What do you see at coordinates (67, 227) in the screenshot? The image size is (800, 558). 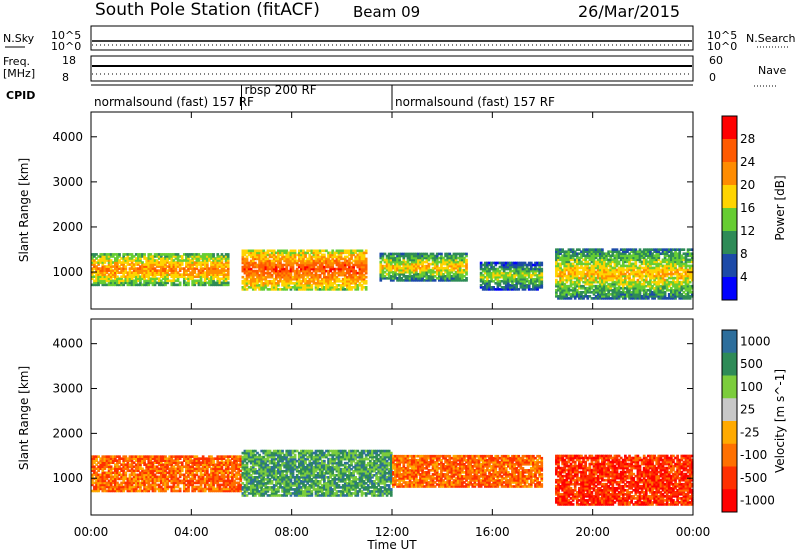 I see `y-tick-label: 2000` at bounding box center [67, 227].